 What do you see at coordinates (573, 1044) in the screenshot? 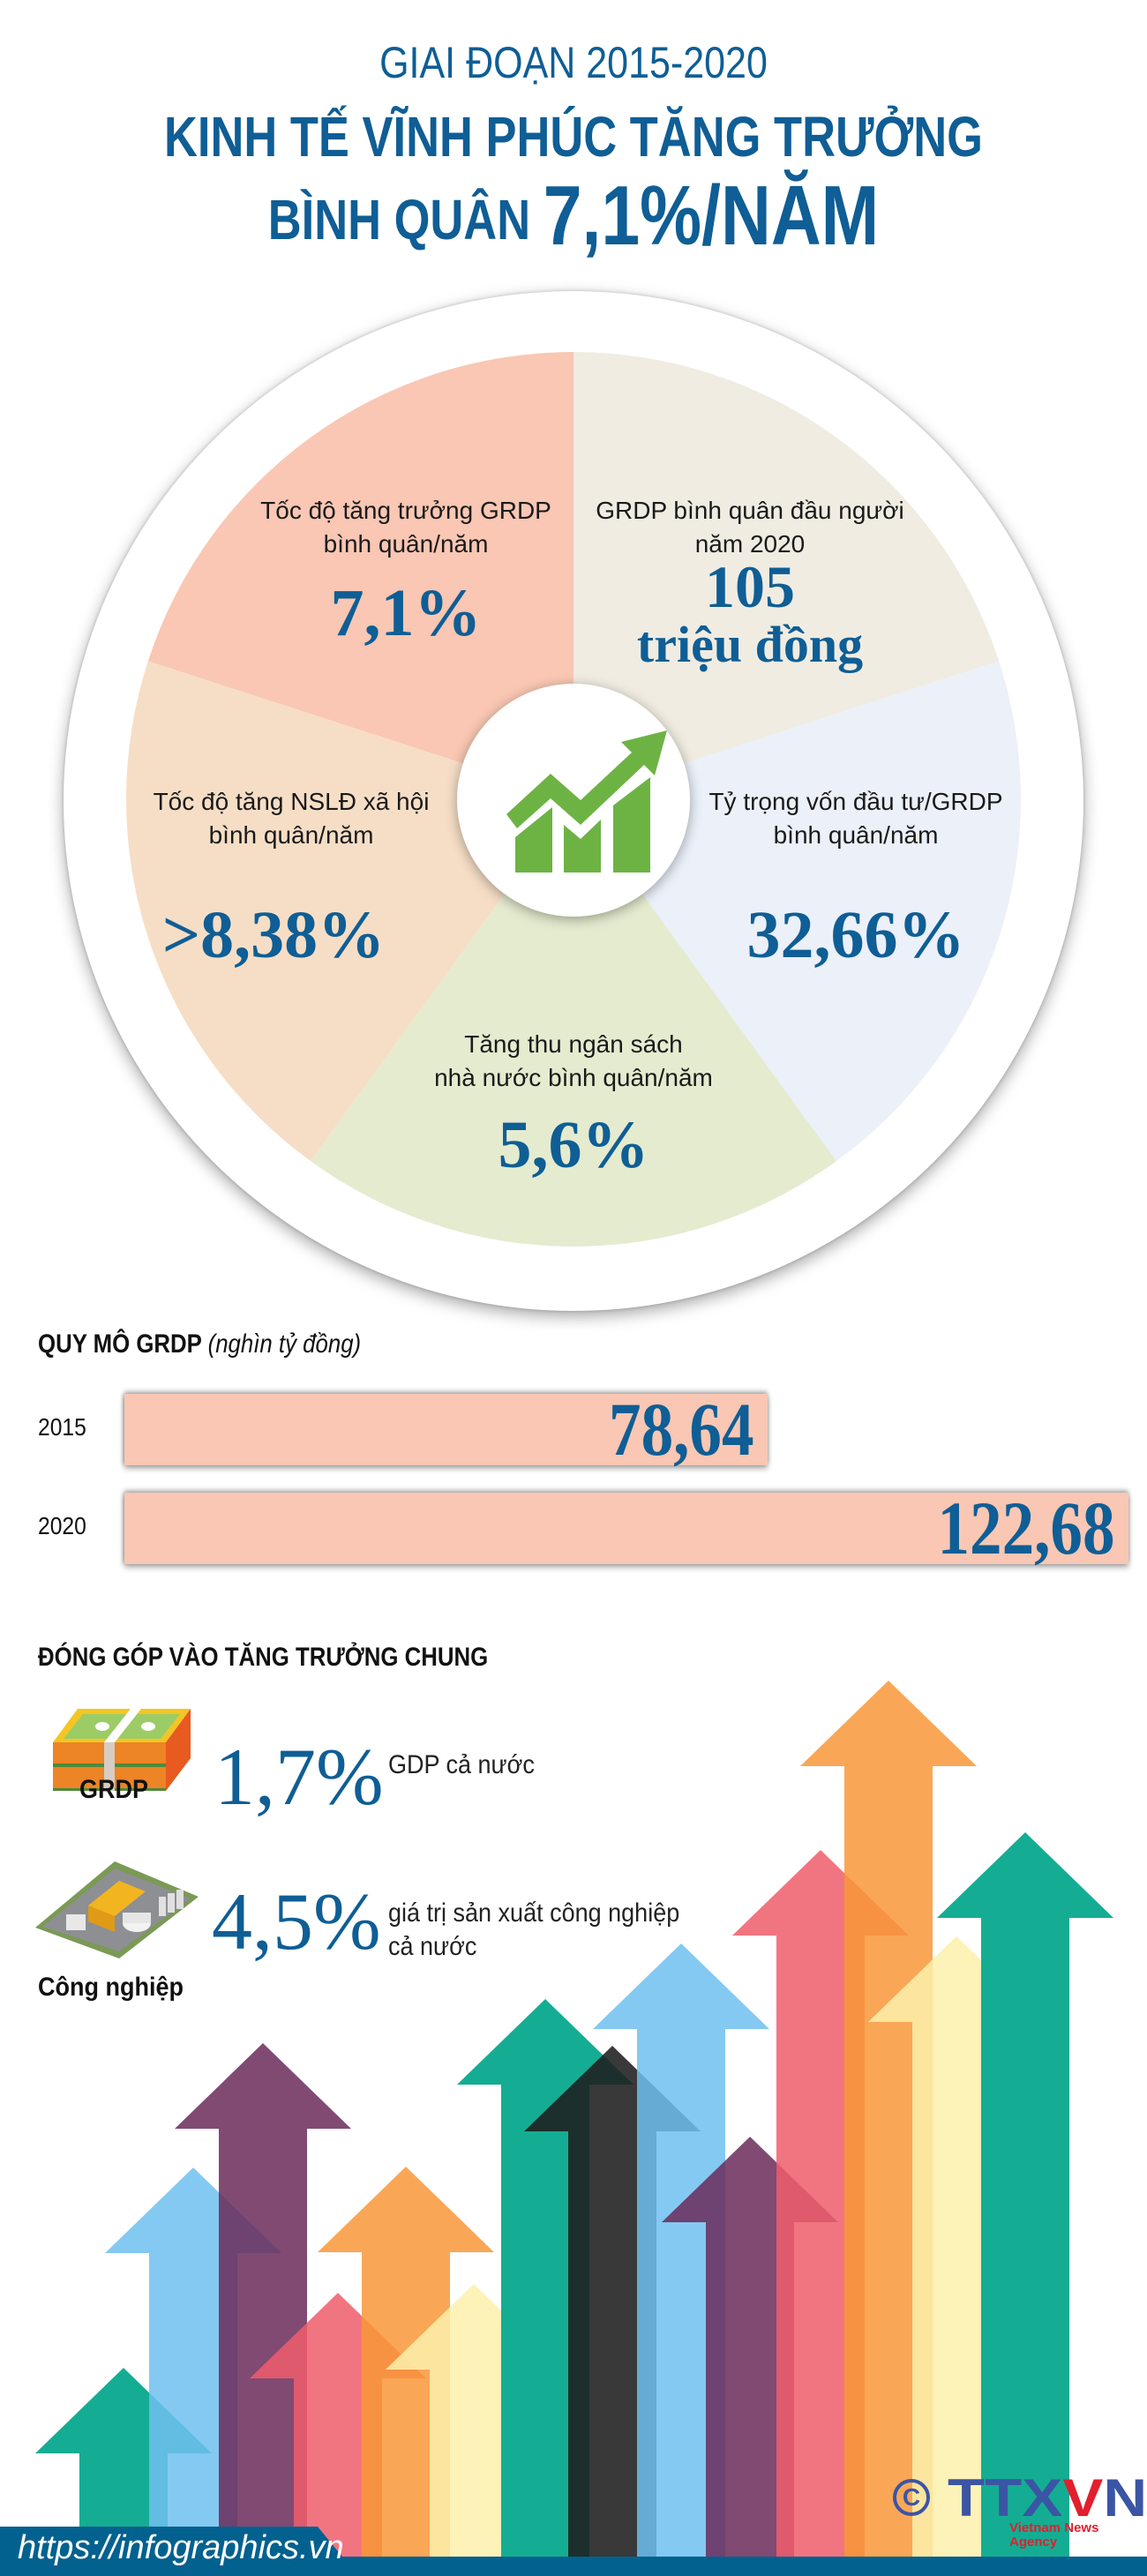
I see `slice-budget-label-line1: Tăng thu ngân sách` at bounding box center [573, 1044].